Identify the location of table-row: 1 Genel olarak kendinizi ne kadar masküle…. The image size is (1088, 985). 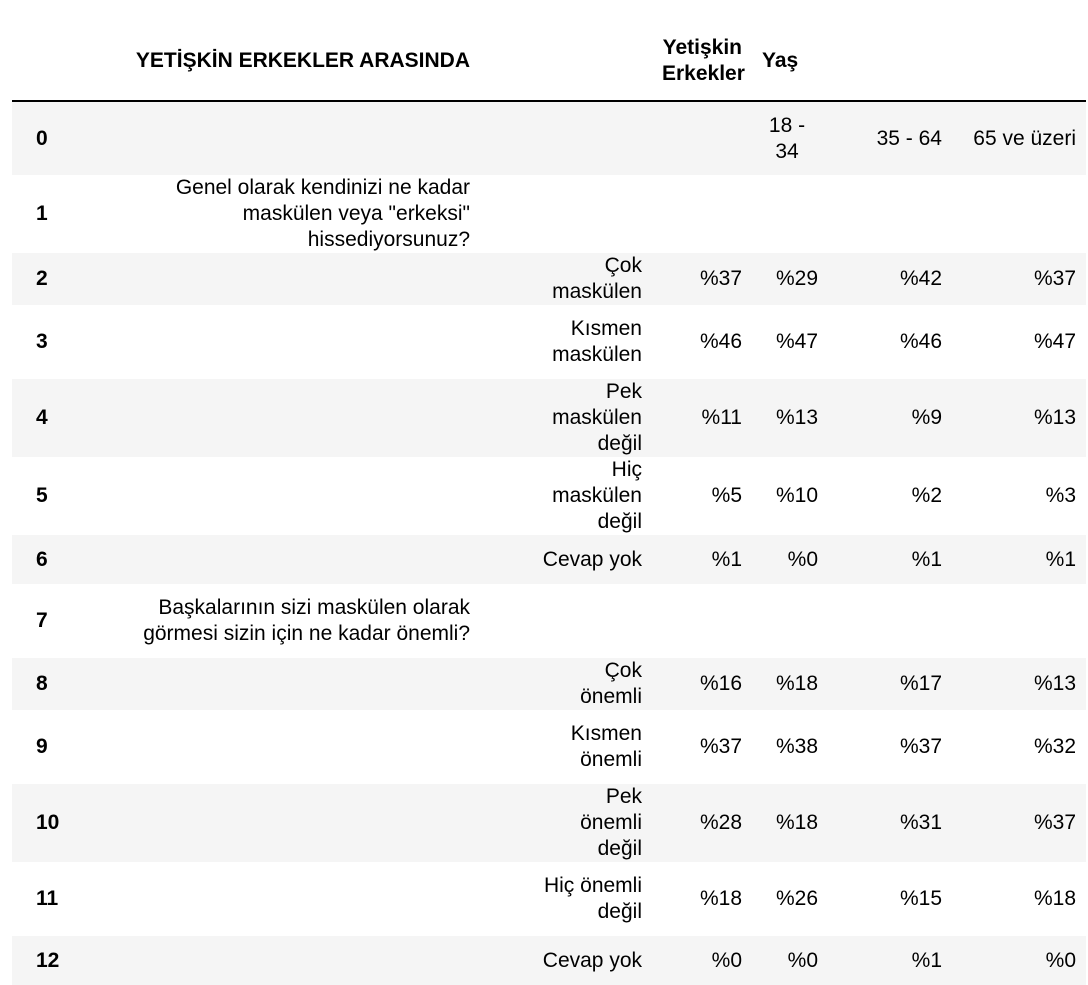
(549, 214).